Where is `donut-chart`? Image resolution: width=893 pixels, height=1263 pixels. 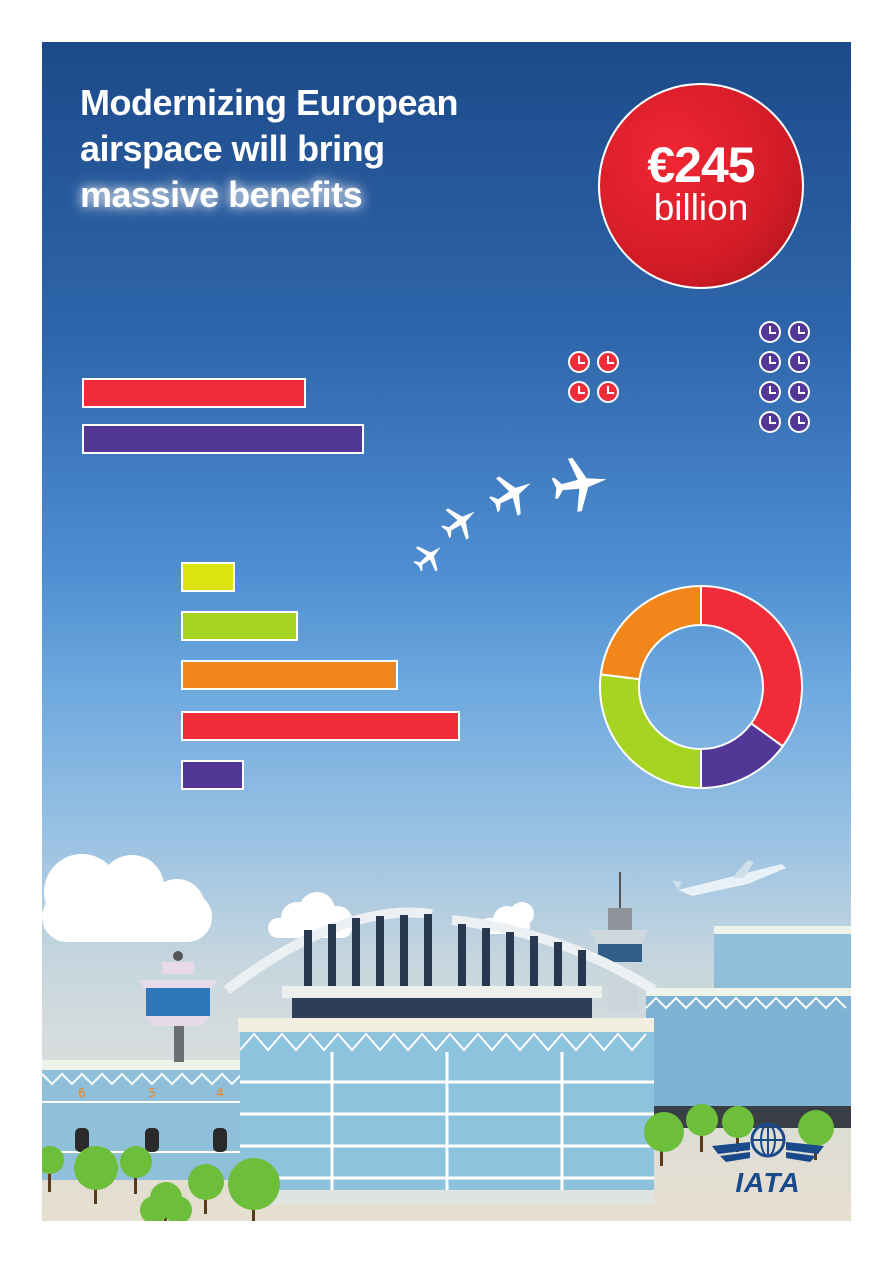 donut-chart is located at coordinates (701, 687).